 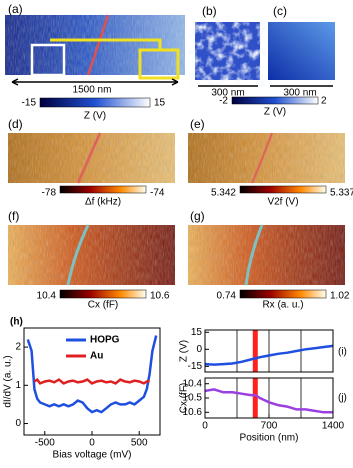 What do you see at coordinates (18, 385) in the screenshot?
I see `y-tick-label: 1` at bounding box center [18, 385].